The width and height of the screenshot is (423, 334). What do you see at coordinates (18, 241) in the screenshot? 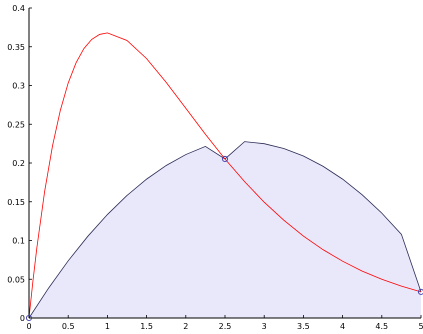
I see `y-tick-label: 0.1` at bounding box center [18, 241].